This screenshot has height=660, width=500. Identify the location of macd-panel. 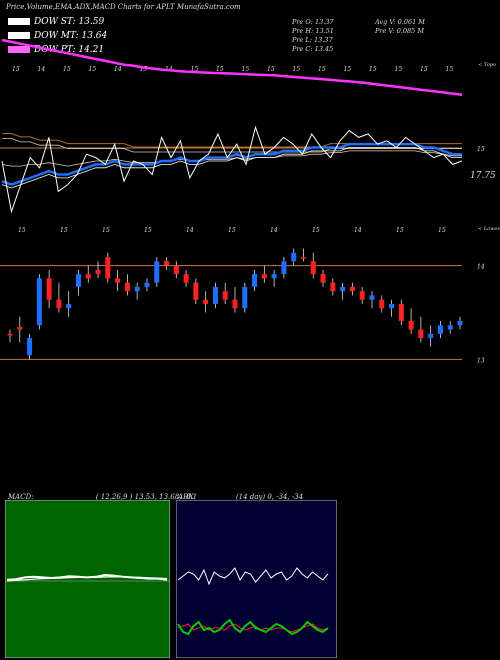
(87, 579).